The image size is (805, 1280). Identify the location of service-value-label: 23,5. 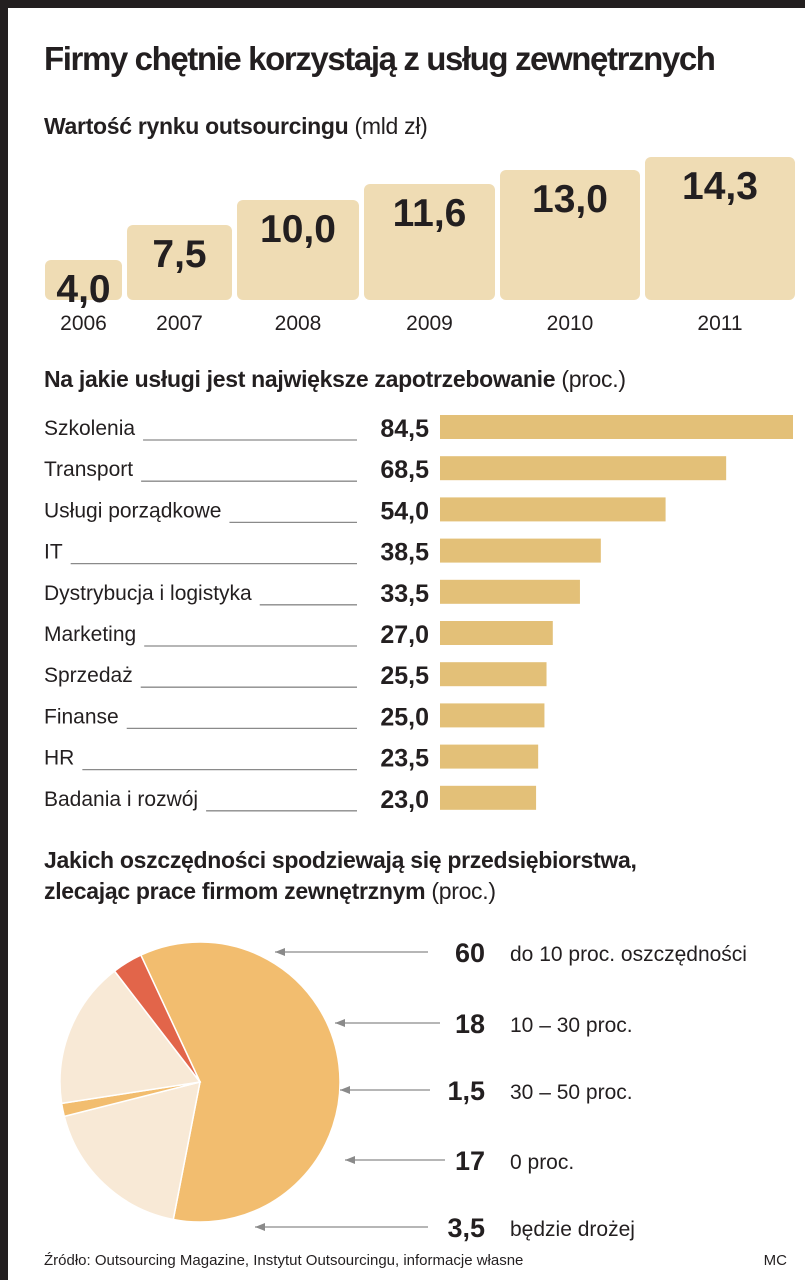
(404, 759).